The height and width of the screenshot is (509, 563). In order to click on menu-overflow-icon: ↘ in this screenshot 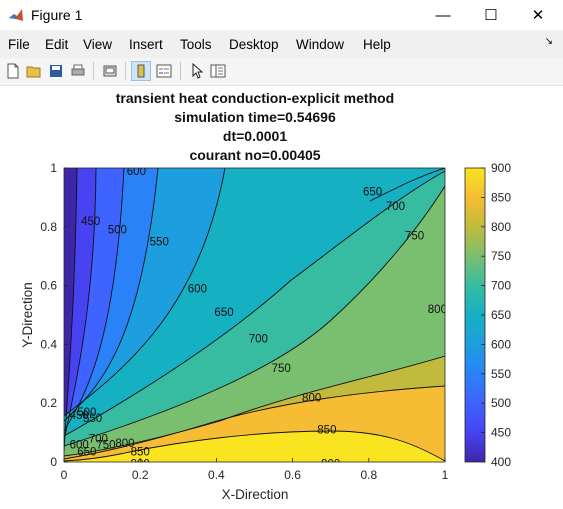, I will do `click(548, 41)`.